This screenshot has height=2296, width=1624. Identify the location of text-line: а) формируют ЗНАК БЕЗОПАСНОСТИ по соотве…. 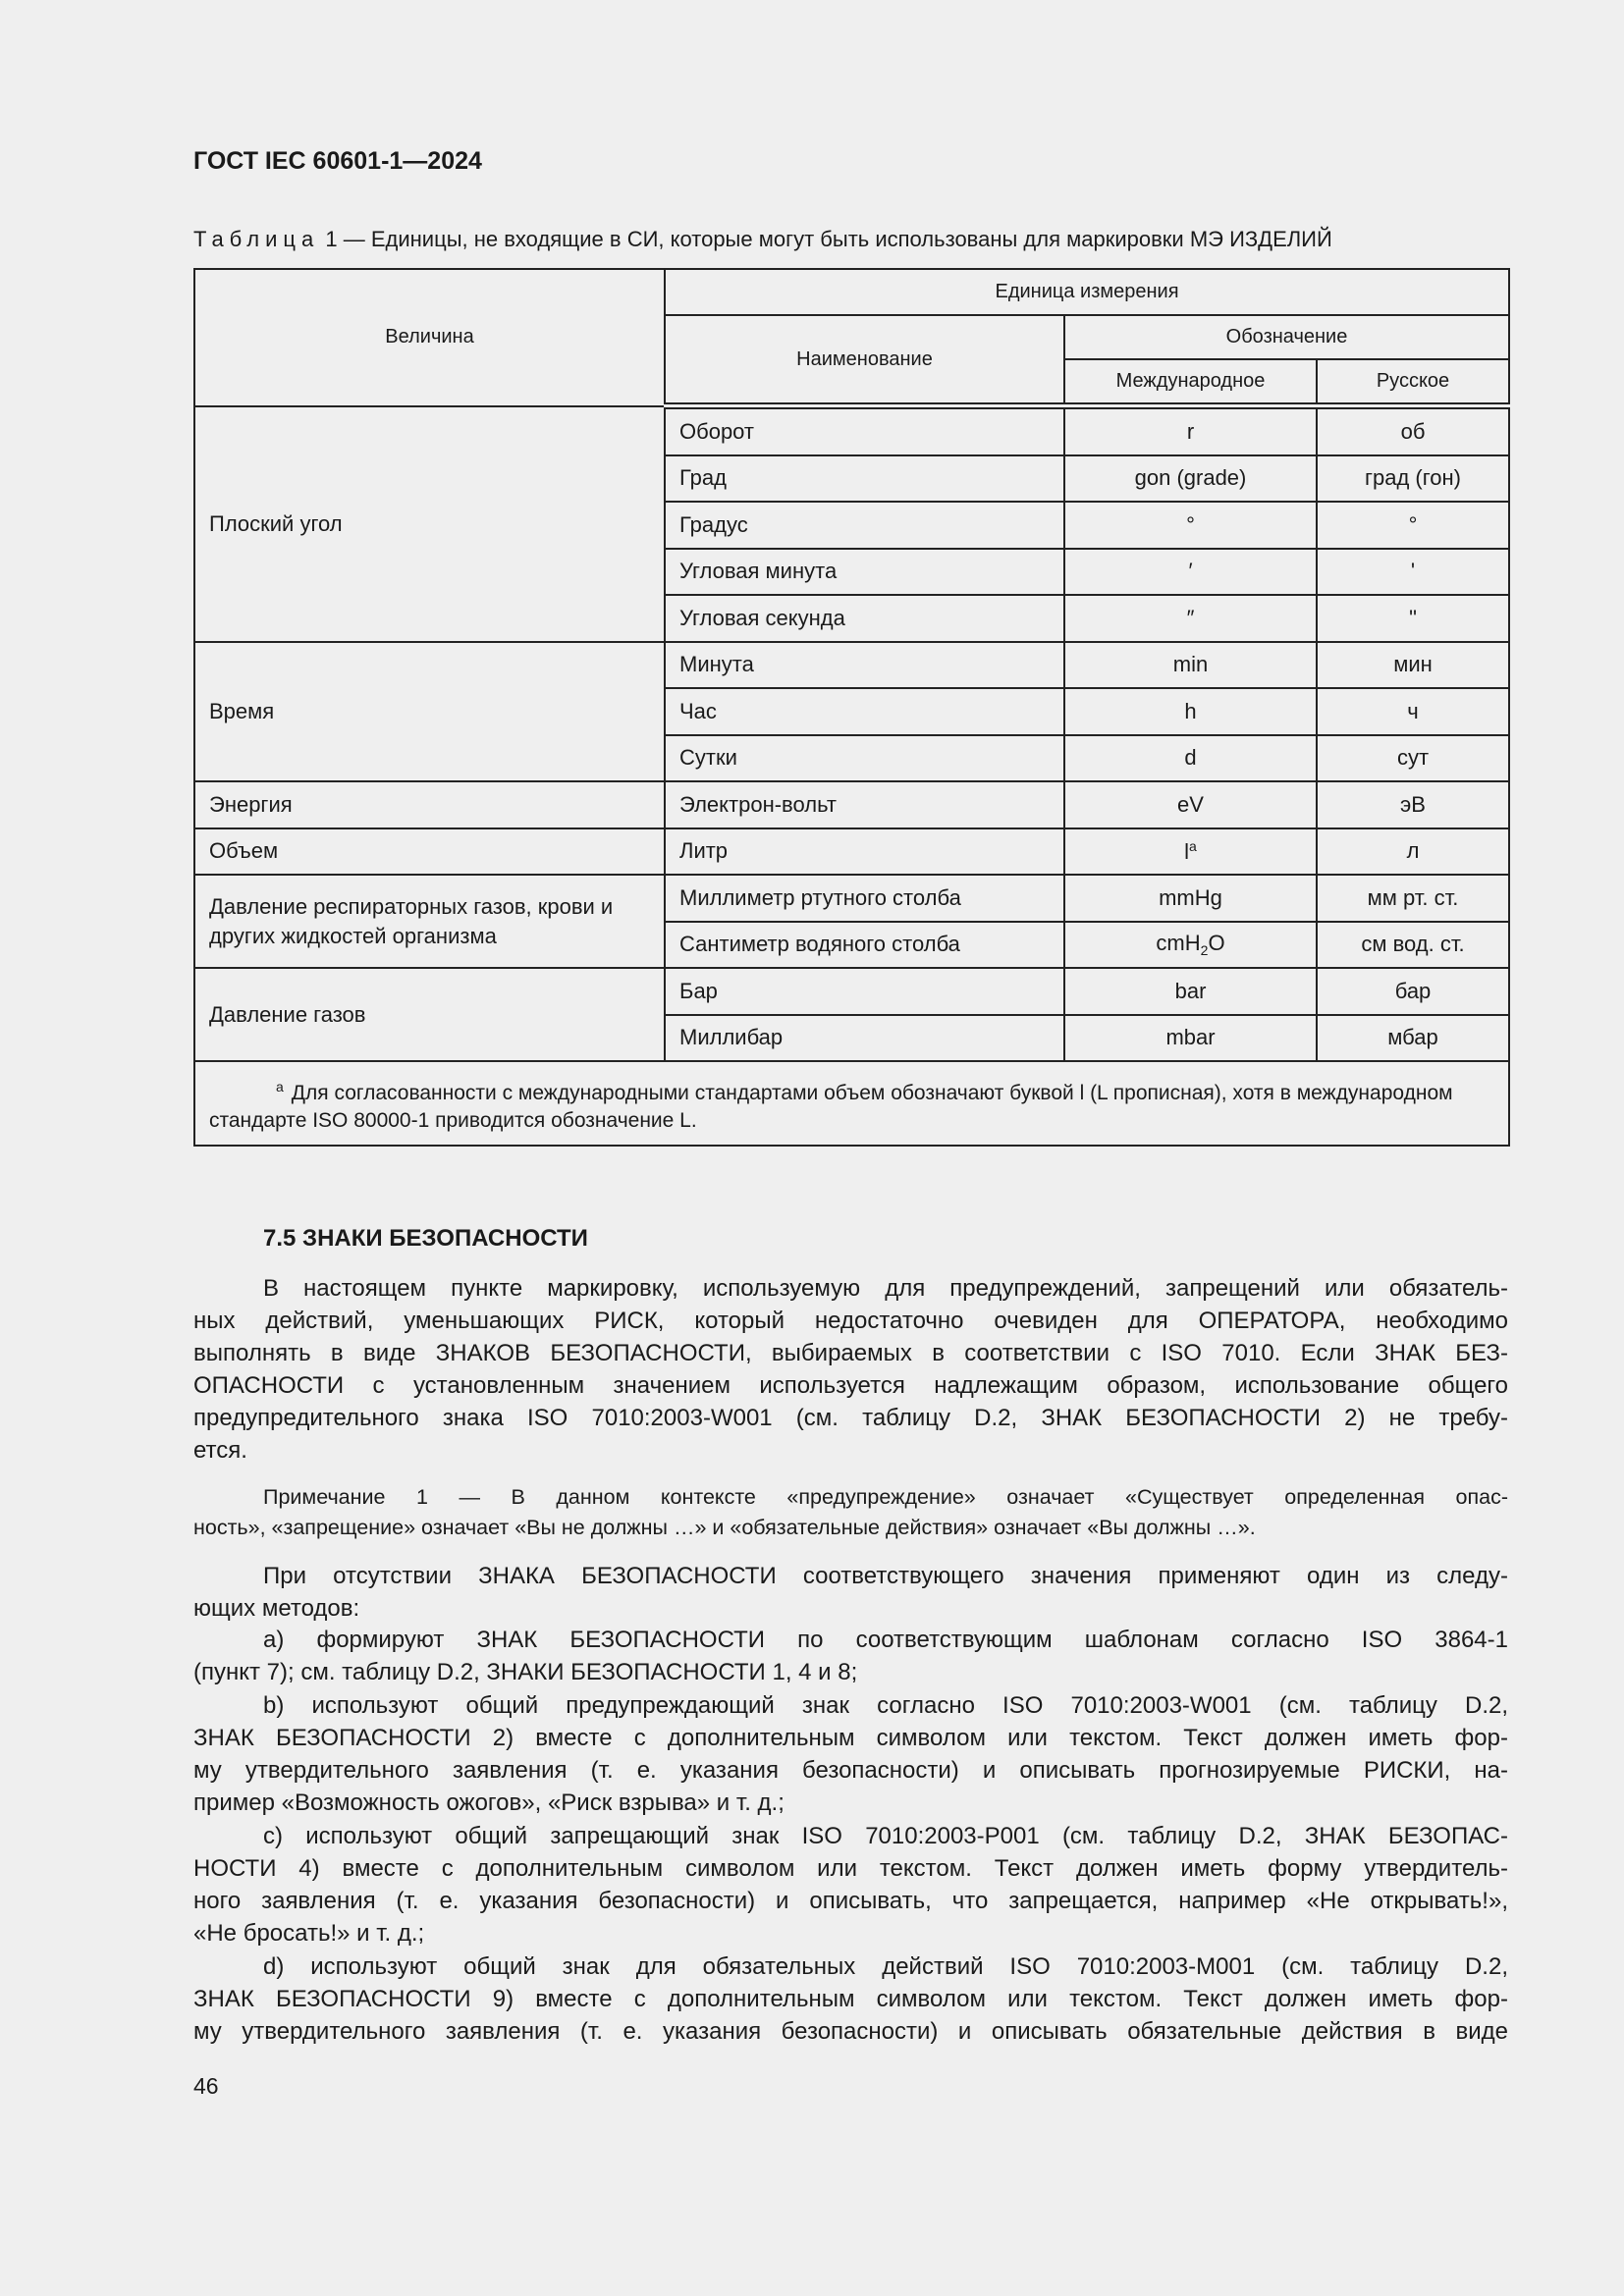
(885, 1640).